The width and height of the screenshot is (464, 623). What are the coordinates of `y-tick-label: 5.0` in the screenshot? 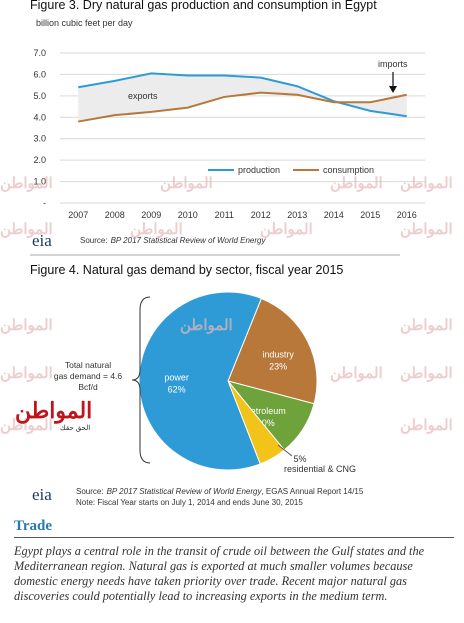 It's located at (39, 96).